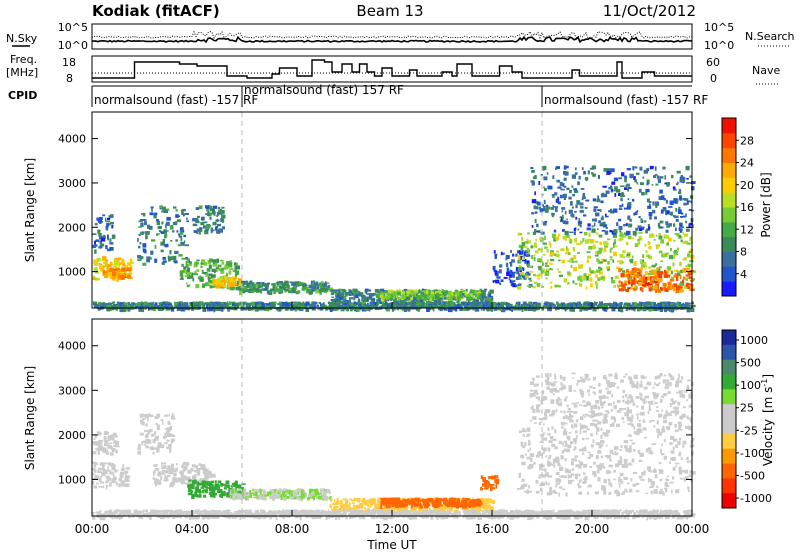 The image size is (800, 554). Describe the element at coordinates (22, 72) in the screenshot. I see `freq-left-unit: [MHz]` at that location.